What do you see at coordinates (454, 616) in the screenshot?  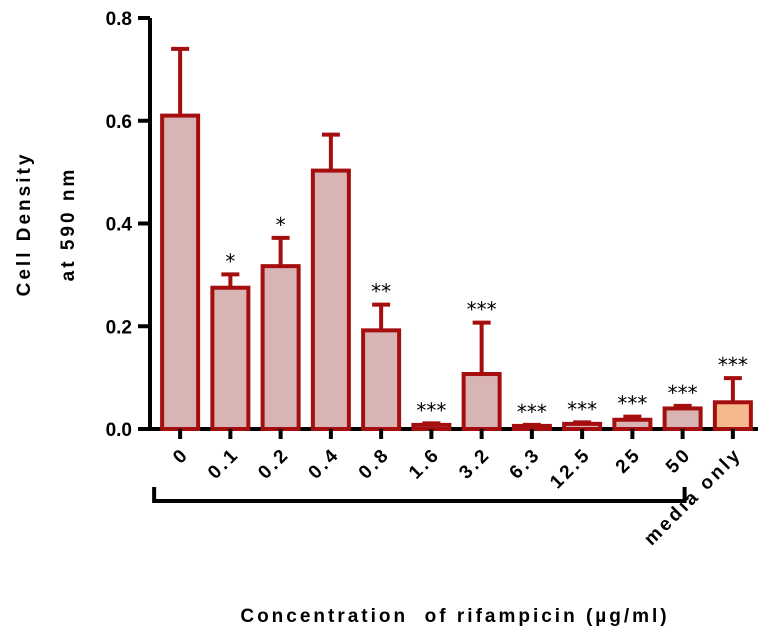 I see `x-axis-title: Concentration of rifampicin (µg/ml)` at bounding box center [454, 616].